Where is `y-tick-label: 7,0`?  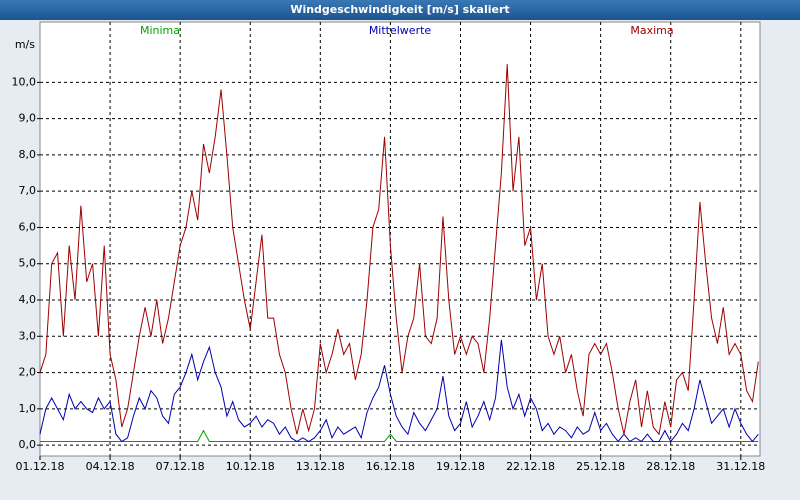 y-tick-label: 7,0 is located at coordinates (28, 190).